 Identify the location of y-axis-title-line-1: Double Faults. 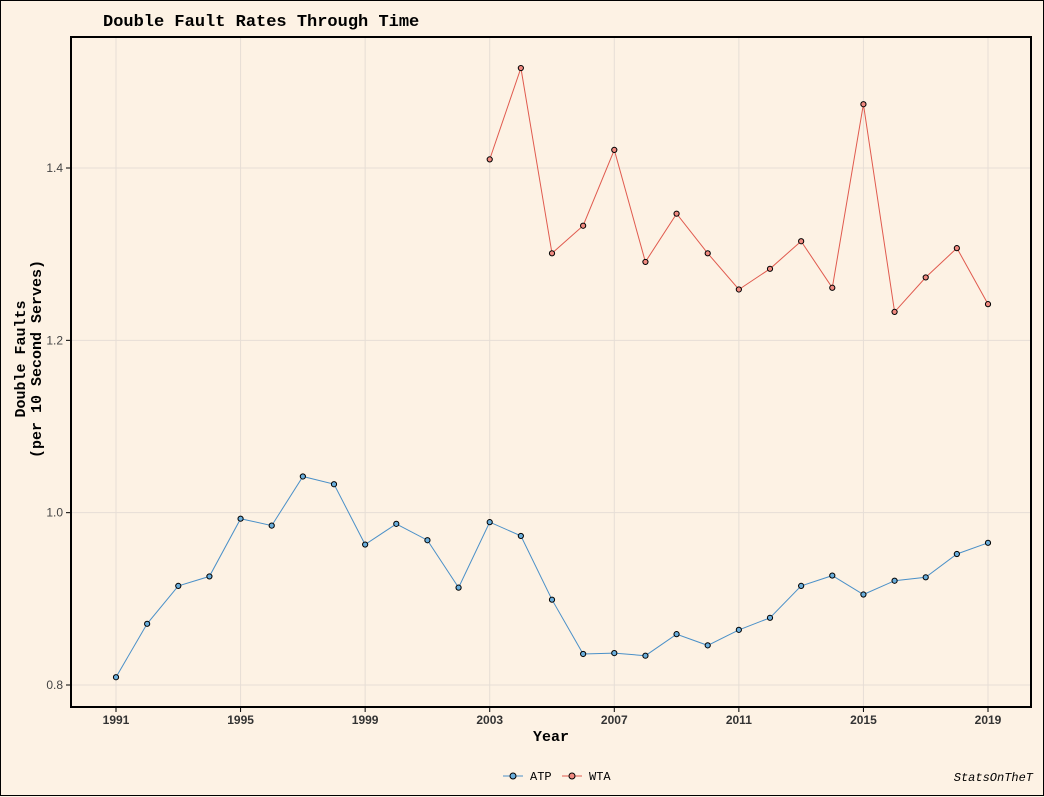
(21, 358).